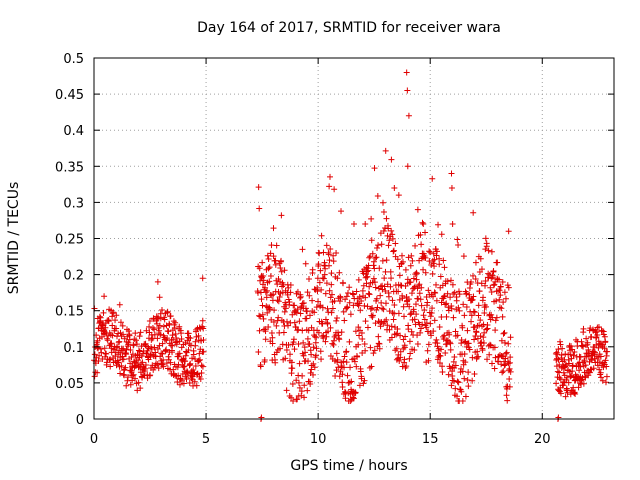 The height and width of the screenshot is (480, 640). What do you see at coordinates (69, 384) in the screenshot?
I see `y-tick-label: 0.05` at bounding box center [69, 384].